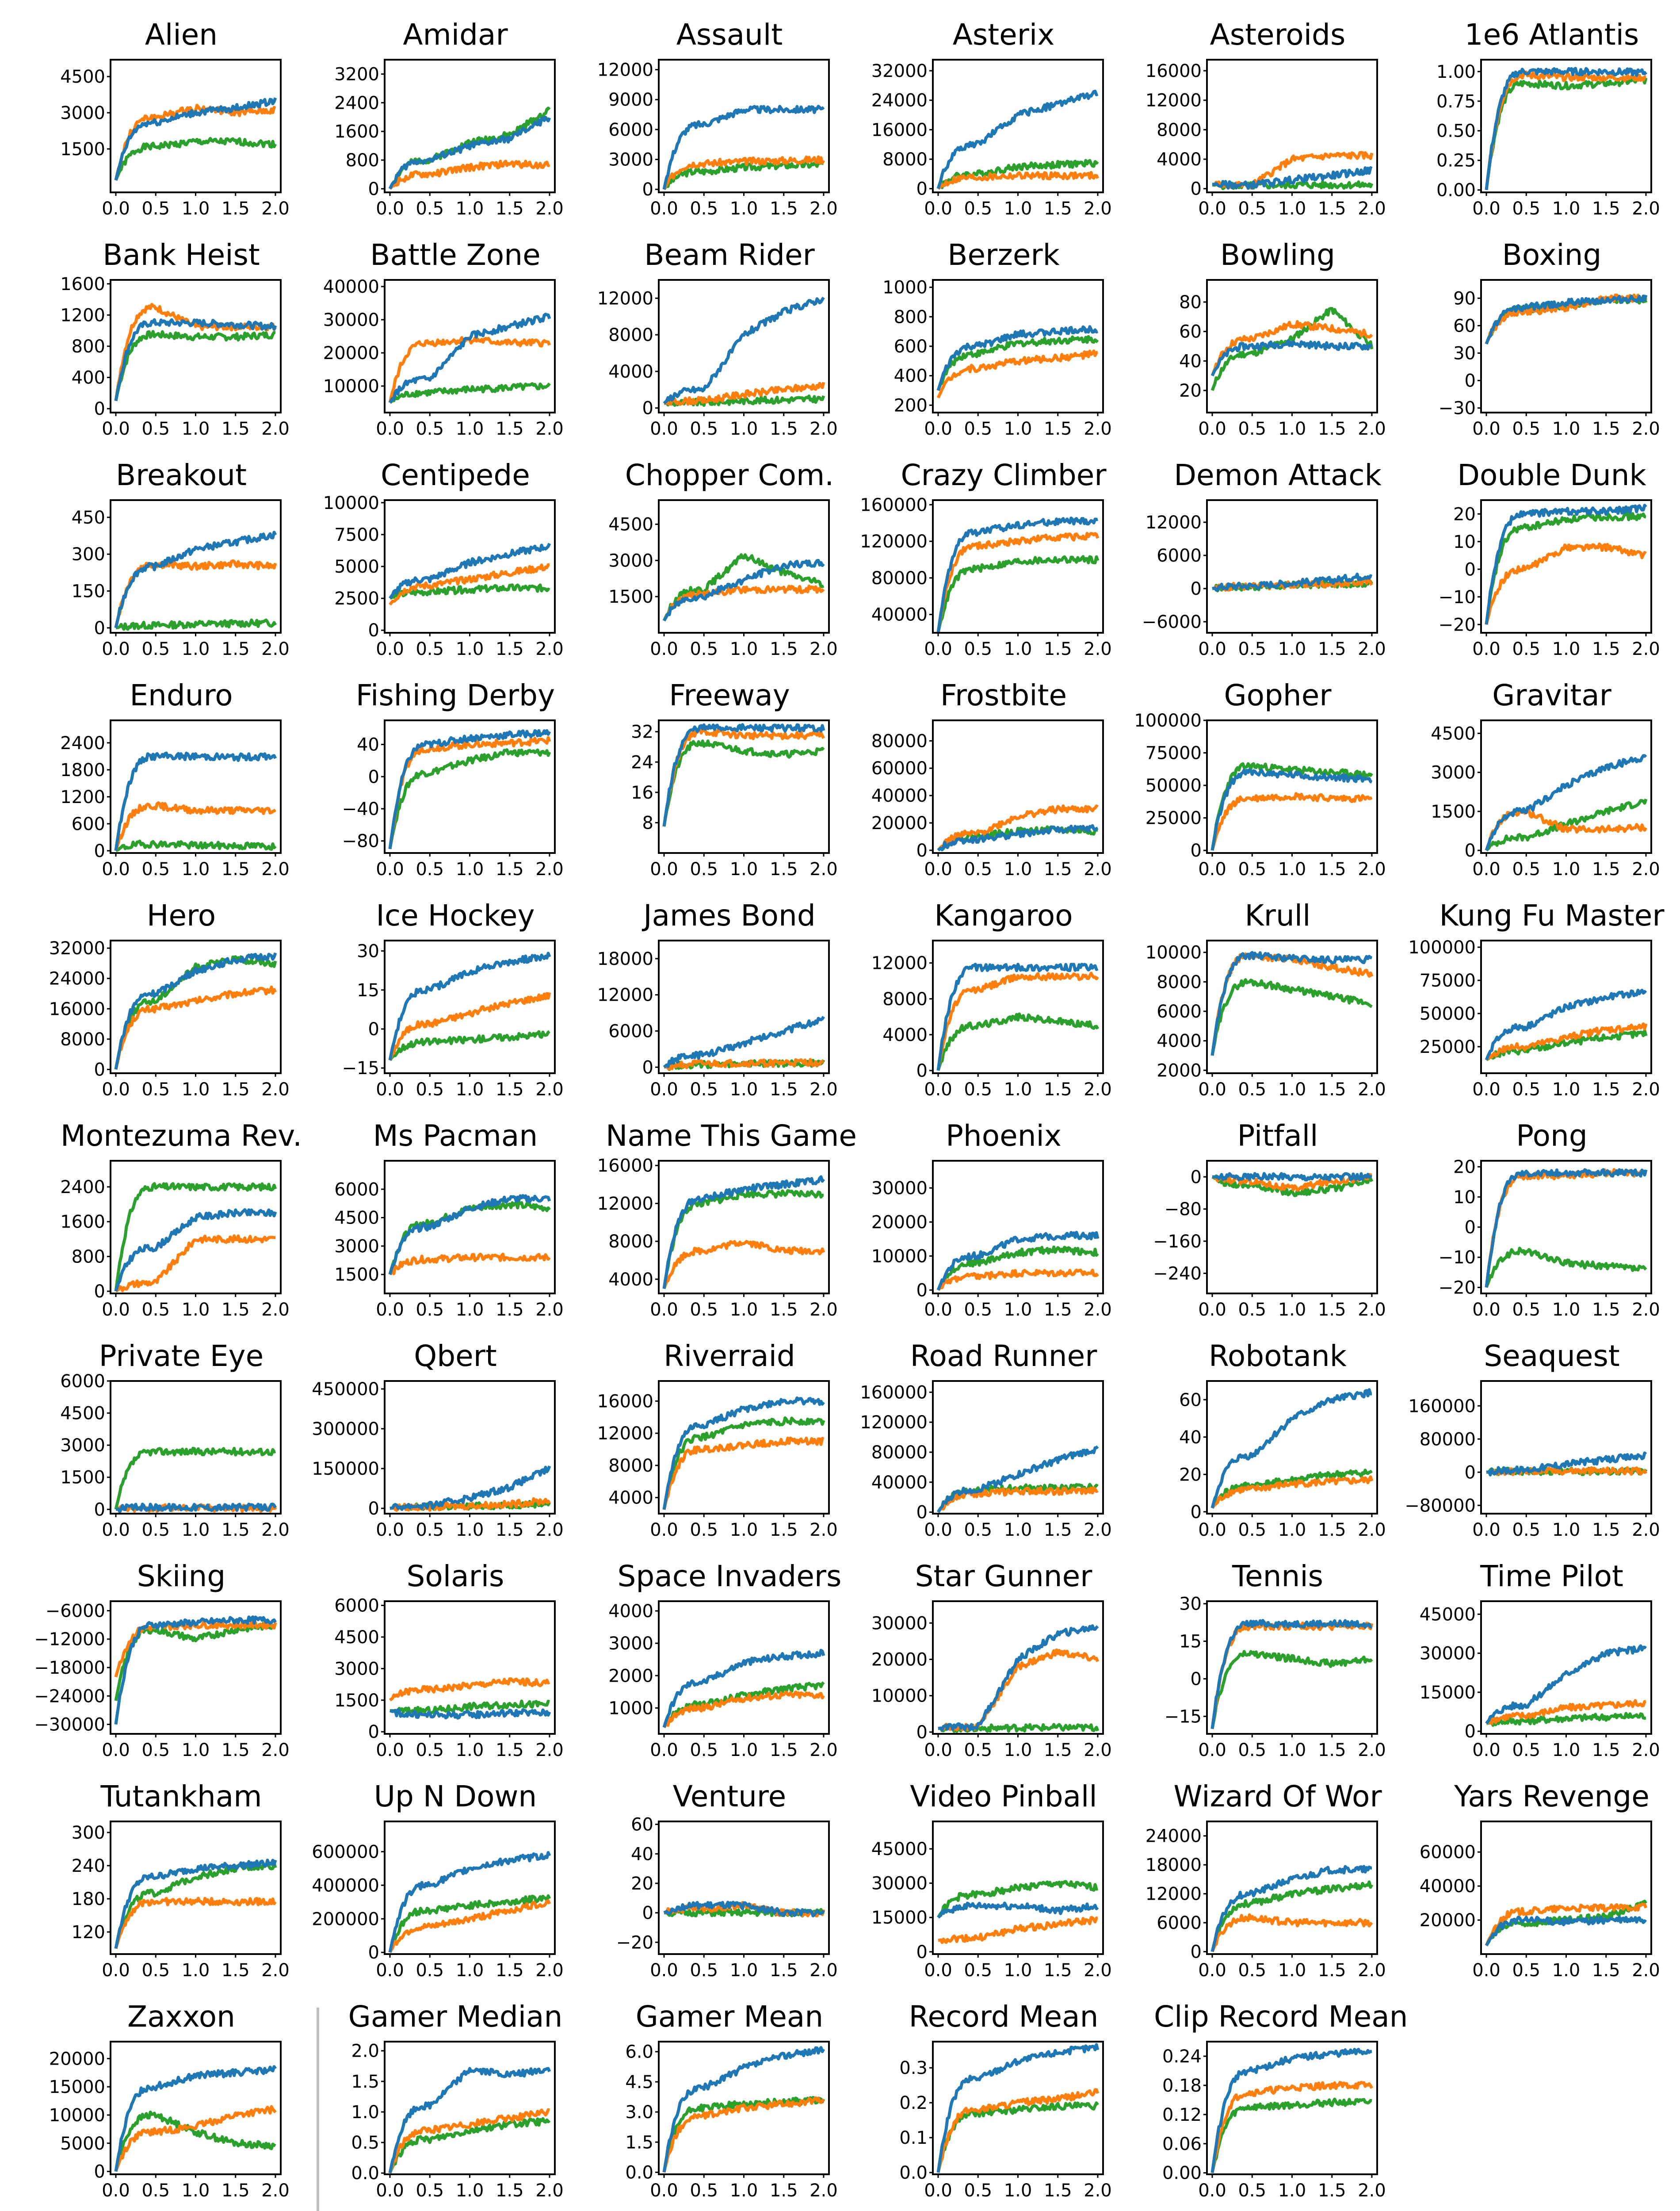  What do you see at coordinates (1549, 579) in the screenshot?
I see `chart-plot: −20 −10 0 10 20 0.0 0.5 1.0 1.5 2.0` at bounding box center [1549, 579].